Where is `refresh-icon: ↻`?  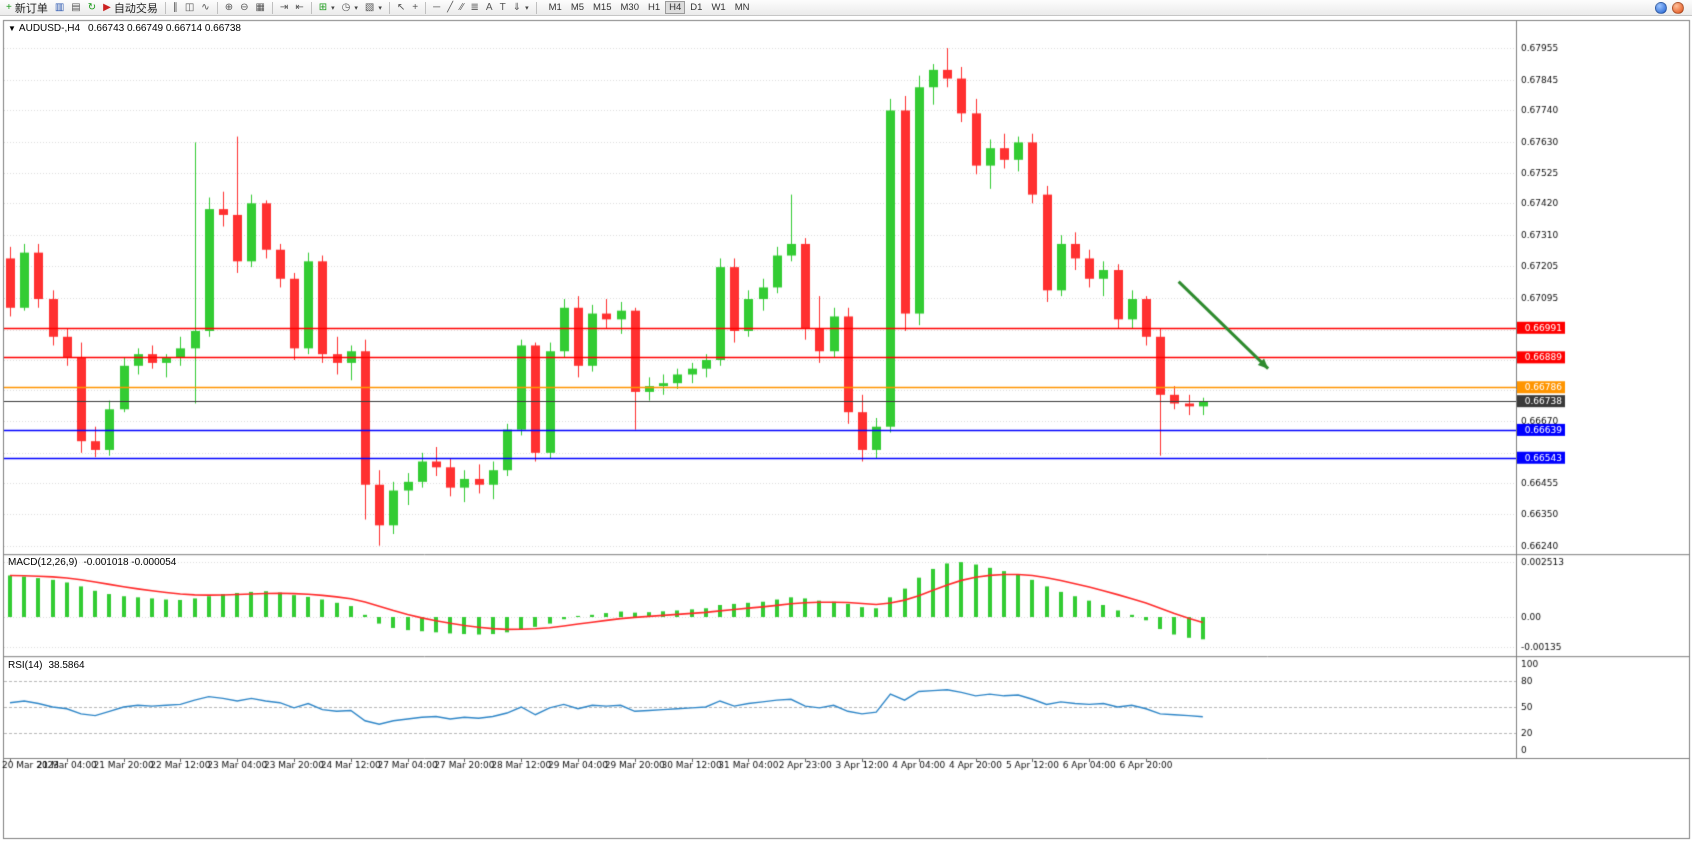
refresh-icon: ↻ is located at coordinates (92, 7).